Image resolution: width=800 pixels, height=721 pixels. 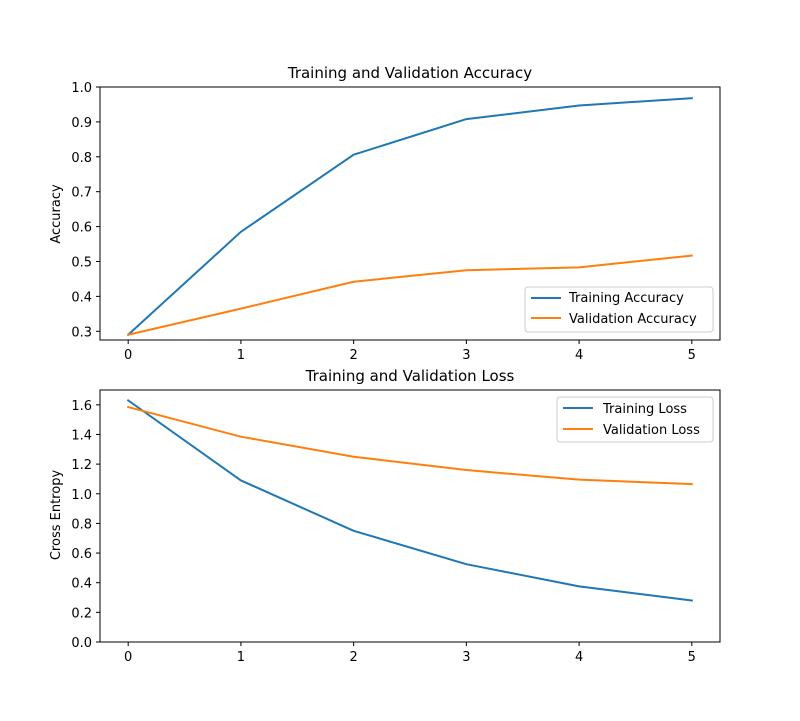 I want to click on accuracy-x-tick-label: 4, so click(x=579, y=355).